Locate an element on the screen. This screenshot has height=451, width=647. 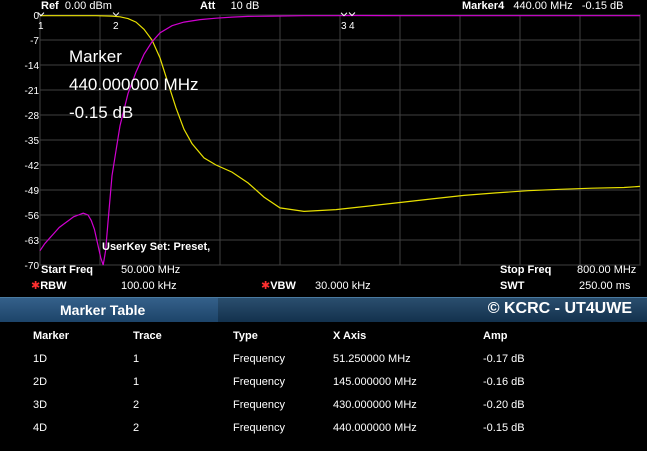
rbw-value: 100.00 kHz is located at coordinates (149, 286).